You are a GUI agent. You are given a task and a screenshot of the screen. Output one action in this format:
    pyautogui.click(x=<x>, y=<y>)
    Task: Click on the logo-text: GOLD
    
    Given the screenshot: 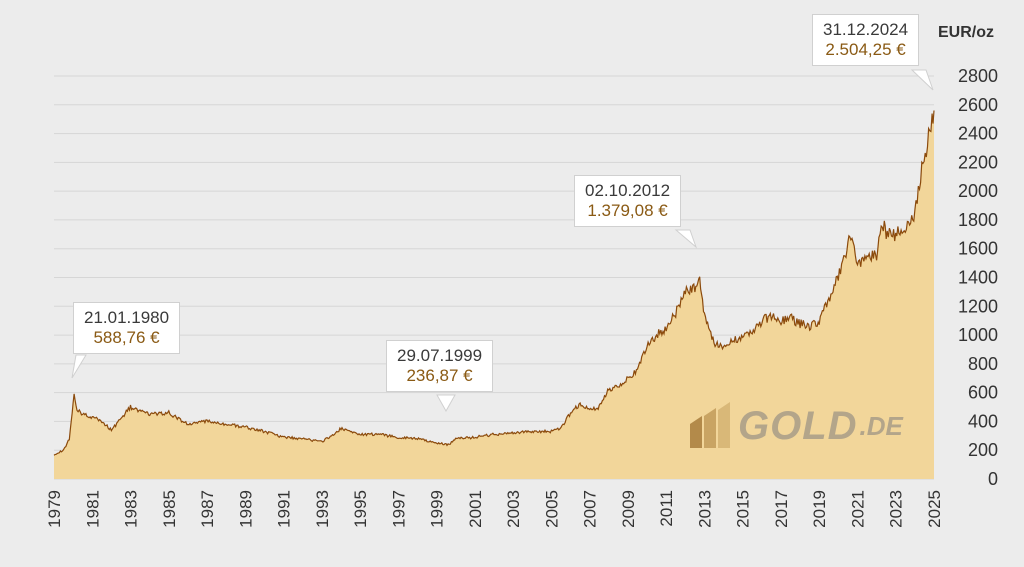 What is the action you would take?
    pyautogui.click(x=798, y=425)
    